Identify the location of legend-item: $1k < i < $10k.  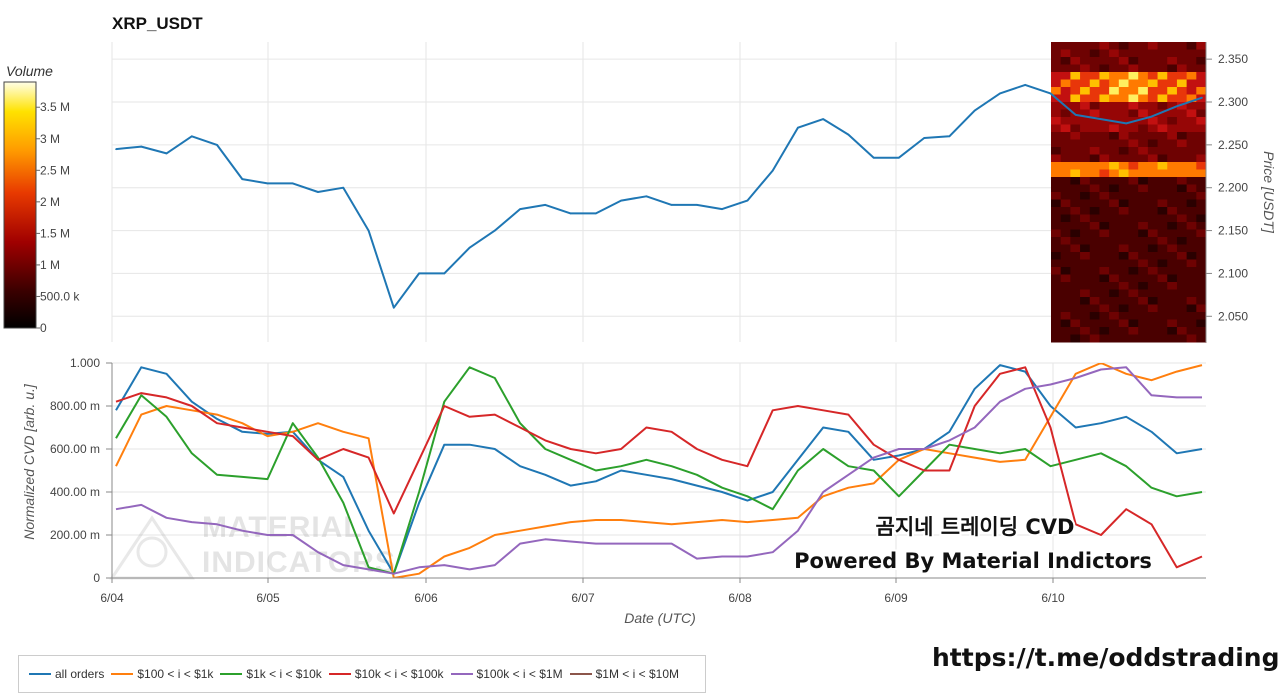
(271, 674).